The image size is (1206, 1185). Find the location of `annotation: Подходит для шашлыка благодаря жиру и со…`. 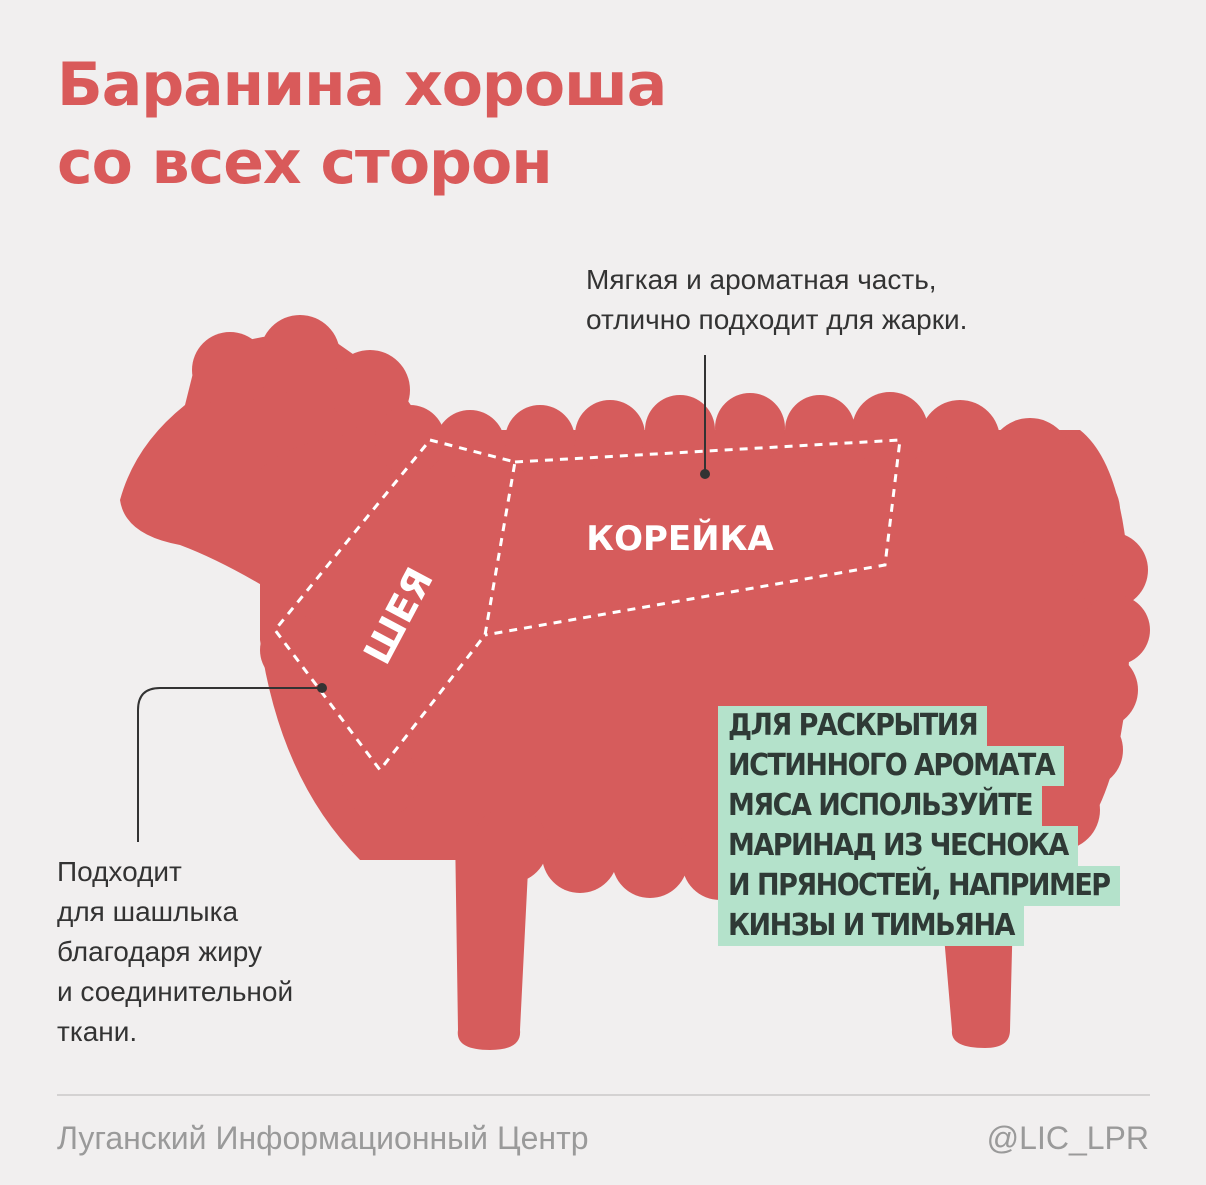

annotation: Подходит для шашлыка благодаря жиру и со… is located at coordinates (175, 952).